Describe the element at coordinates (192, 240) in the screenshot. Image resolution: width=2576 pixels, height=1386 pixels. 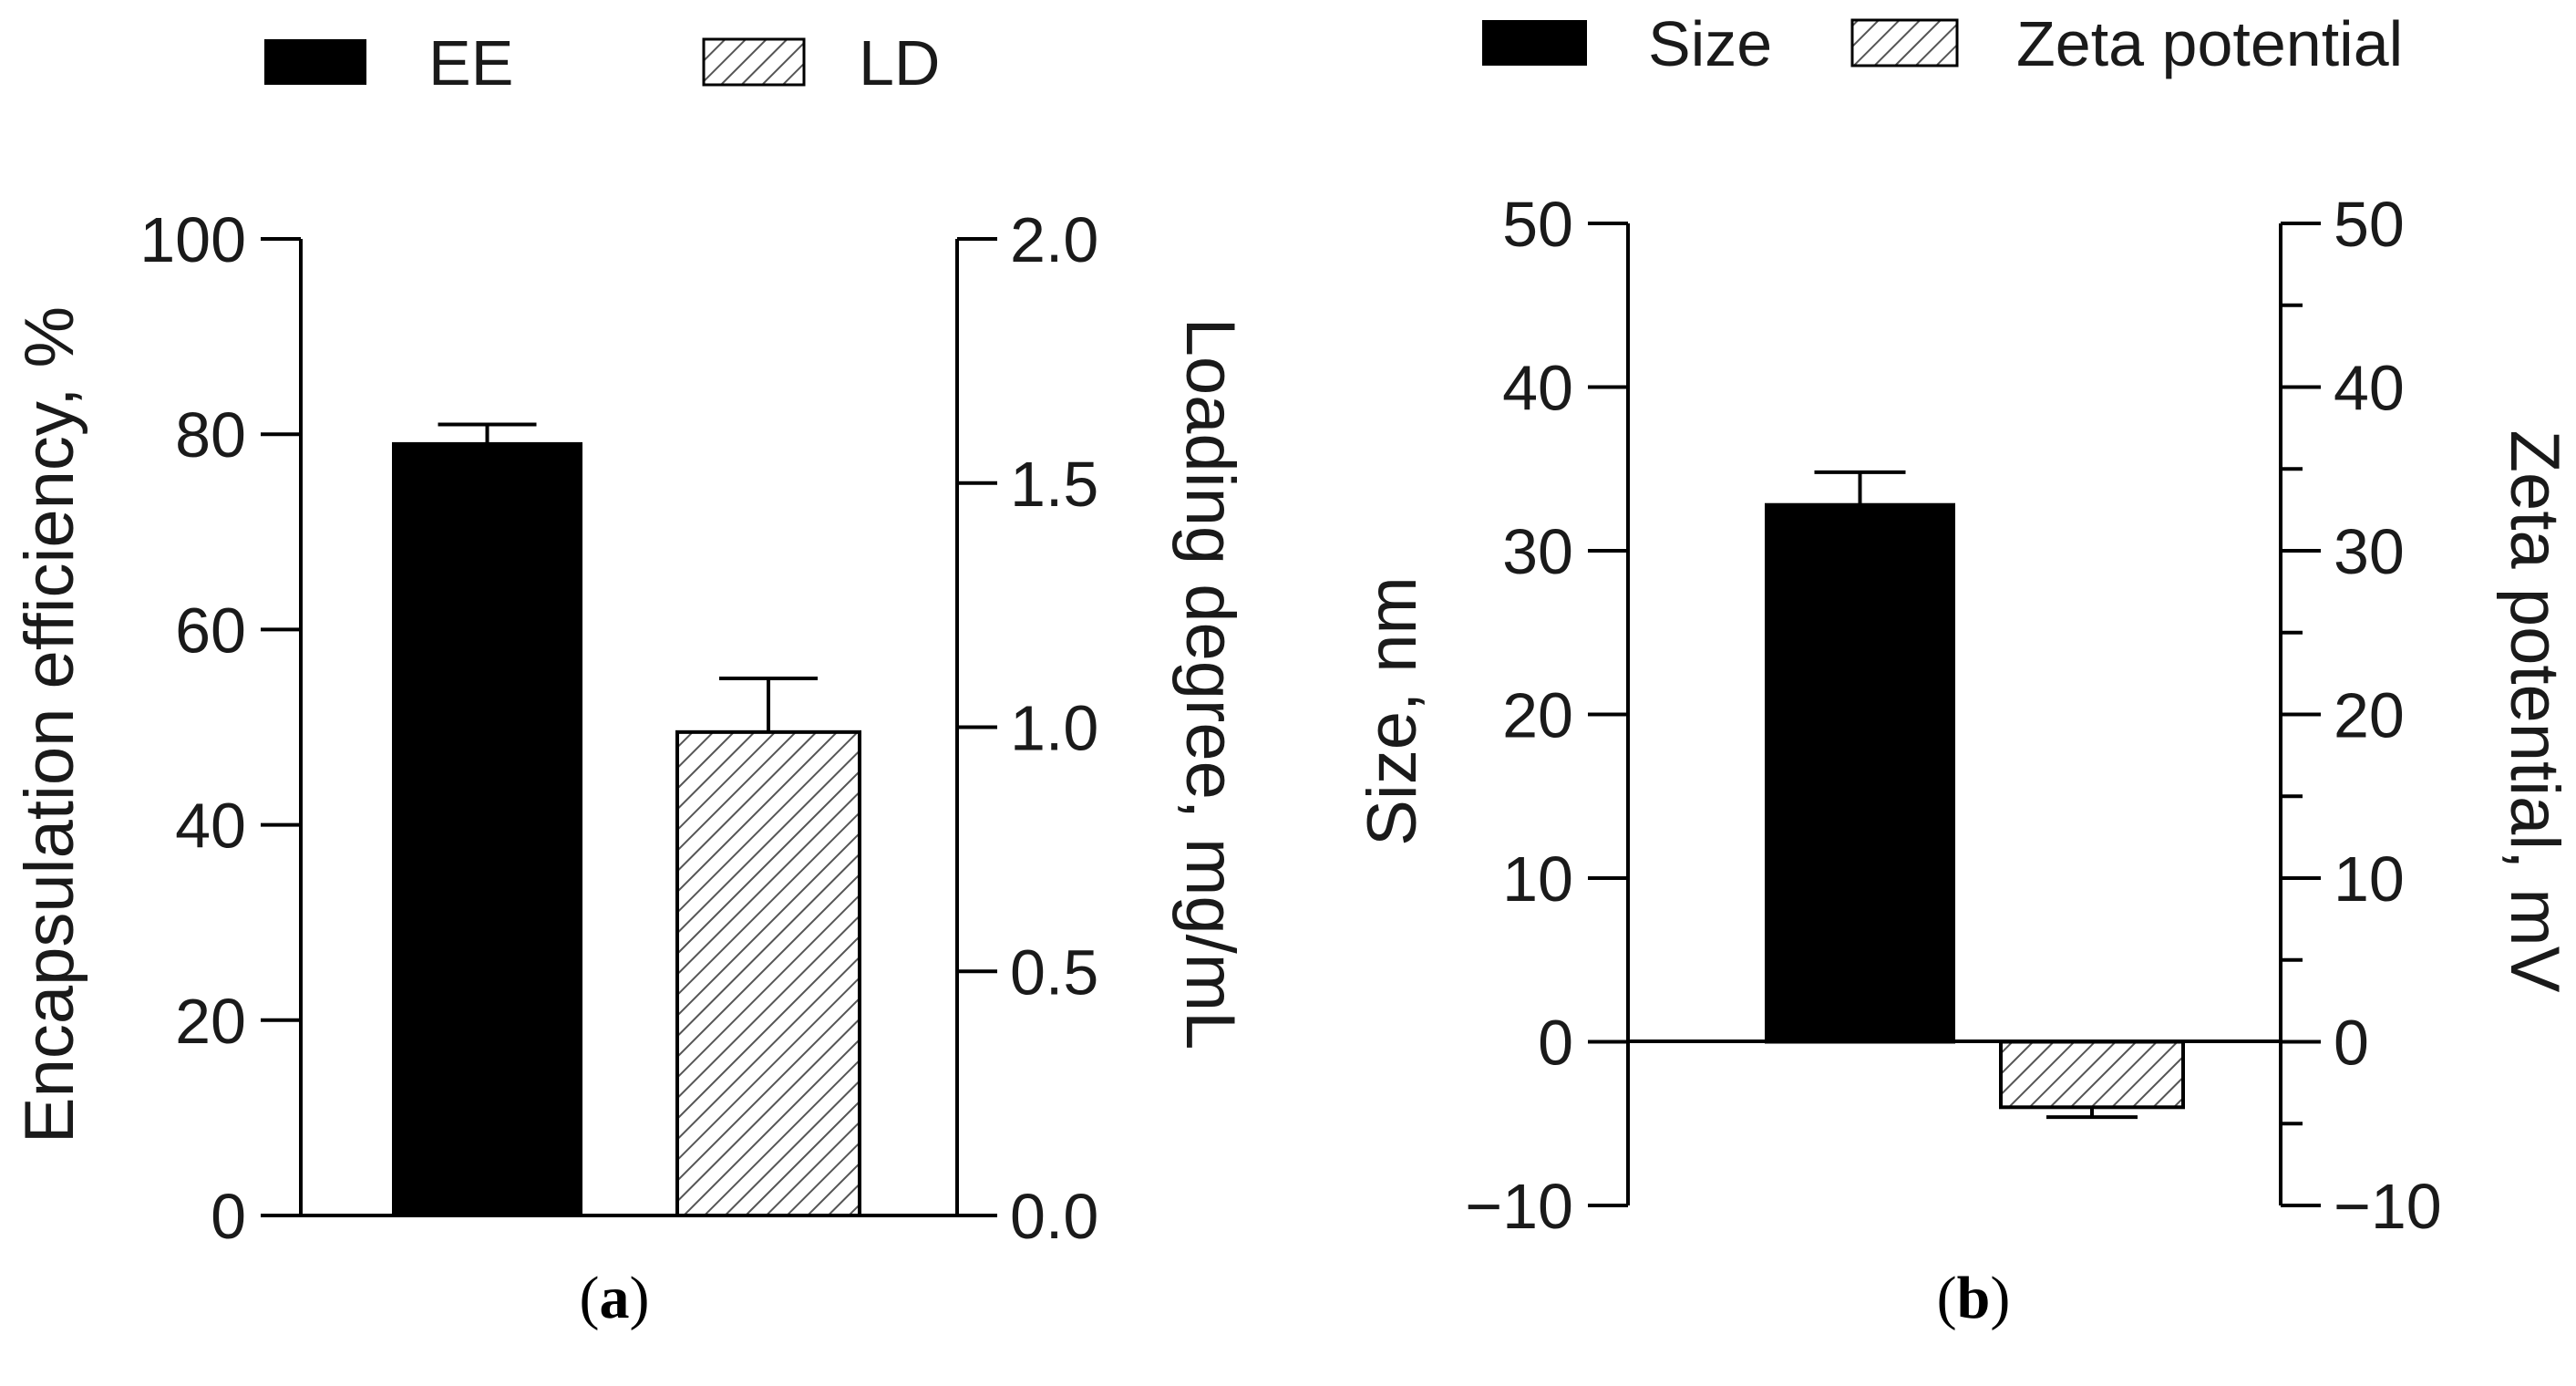
I see `left-tick-label: 100` at that location.